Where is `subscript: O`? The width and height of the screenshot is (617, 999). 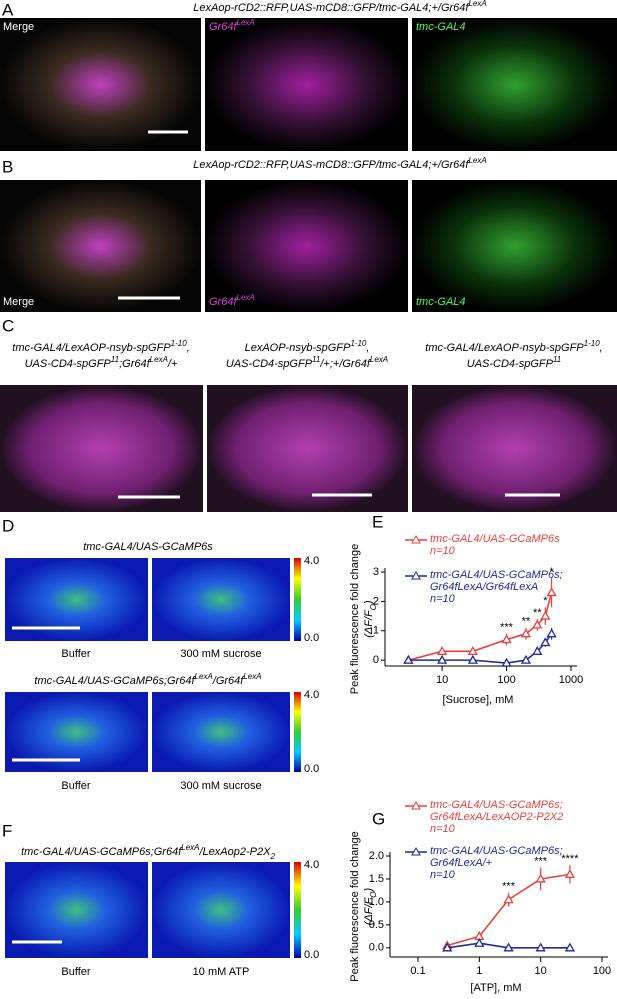 subscript: O is located at coordinates (373, 894).